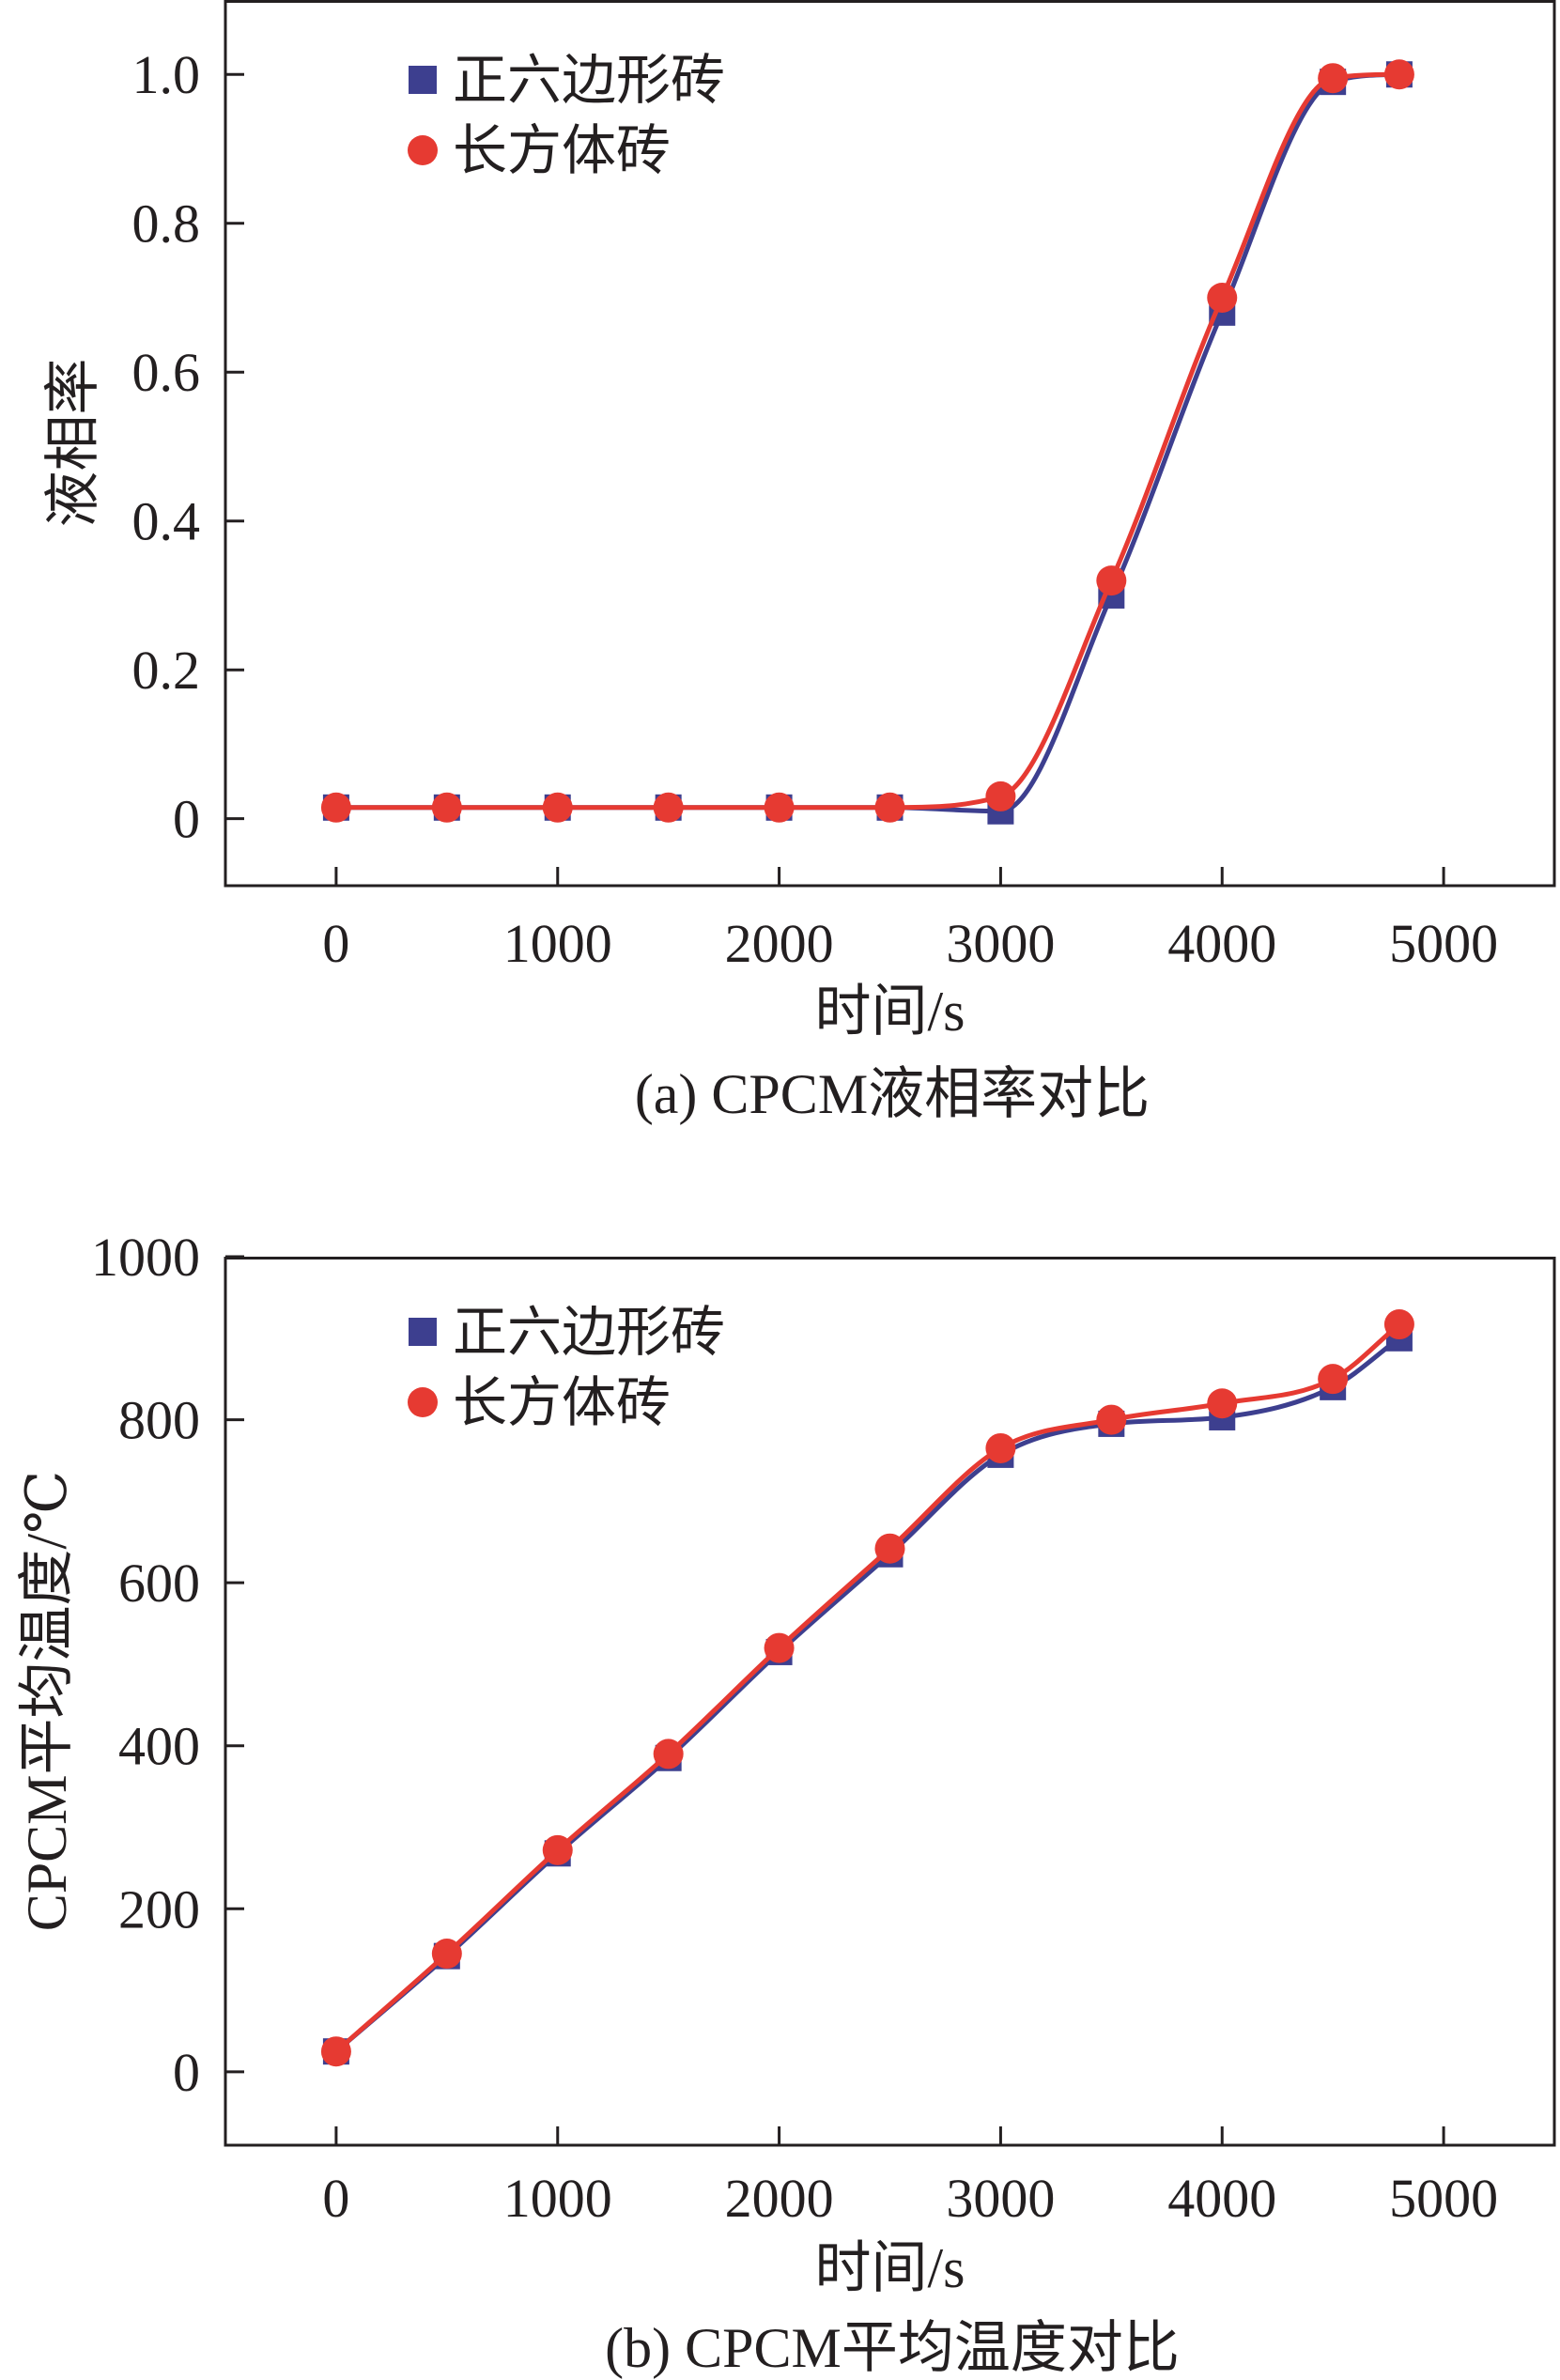 This screenshot has height=2380, width=1560. Describe the element at coordinates (159, 1909) in the screenshot. I see `y-tick-label: 200` at that location.